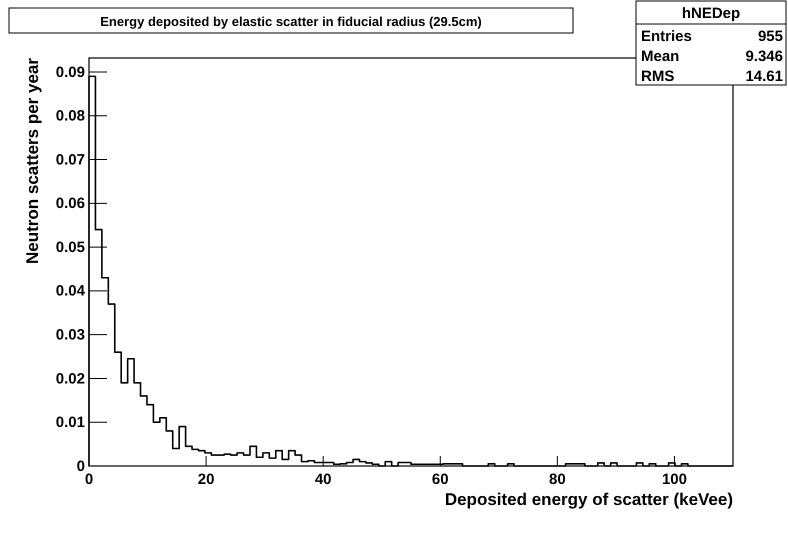 The width and height of the screenshot is (788, 544). What do you see at coordinates (660, 56) in the screenshot?
I see `annotation: Mean` at bounding box center [660, 56].